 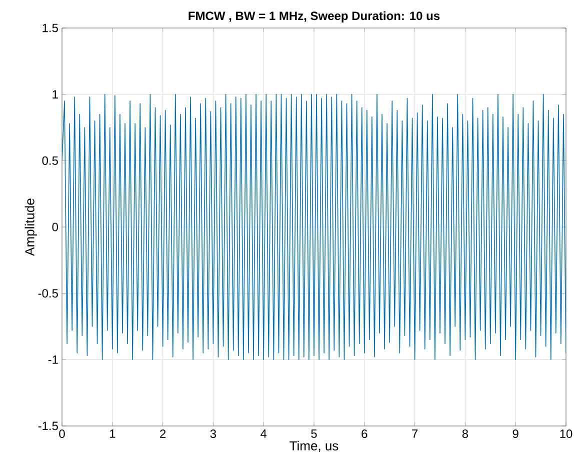 I want to click on x-tick-label: 4, so click(x=263, y=434).